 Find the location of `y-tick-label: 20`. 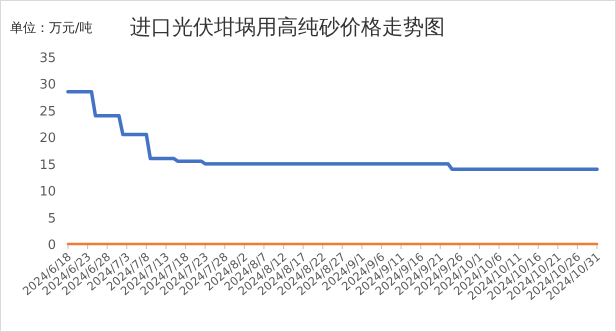

y-tick-label: 20 is located at coordinates (47, 138).